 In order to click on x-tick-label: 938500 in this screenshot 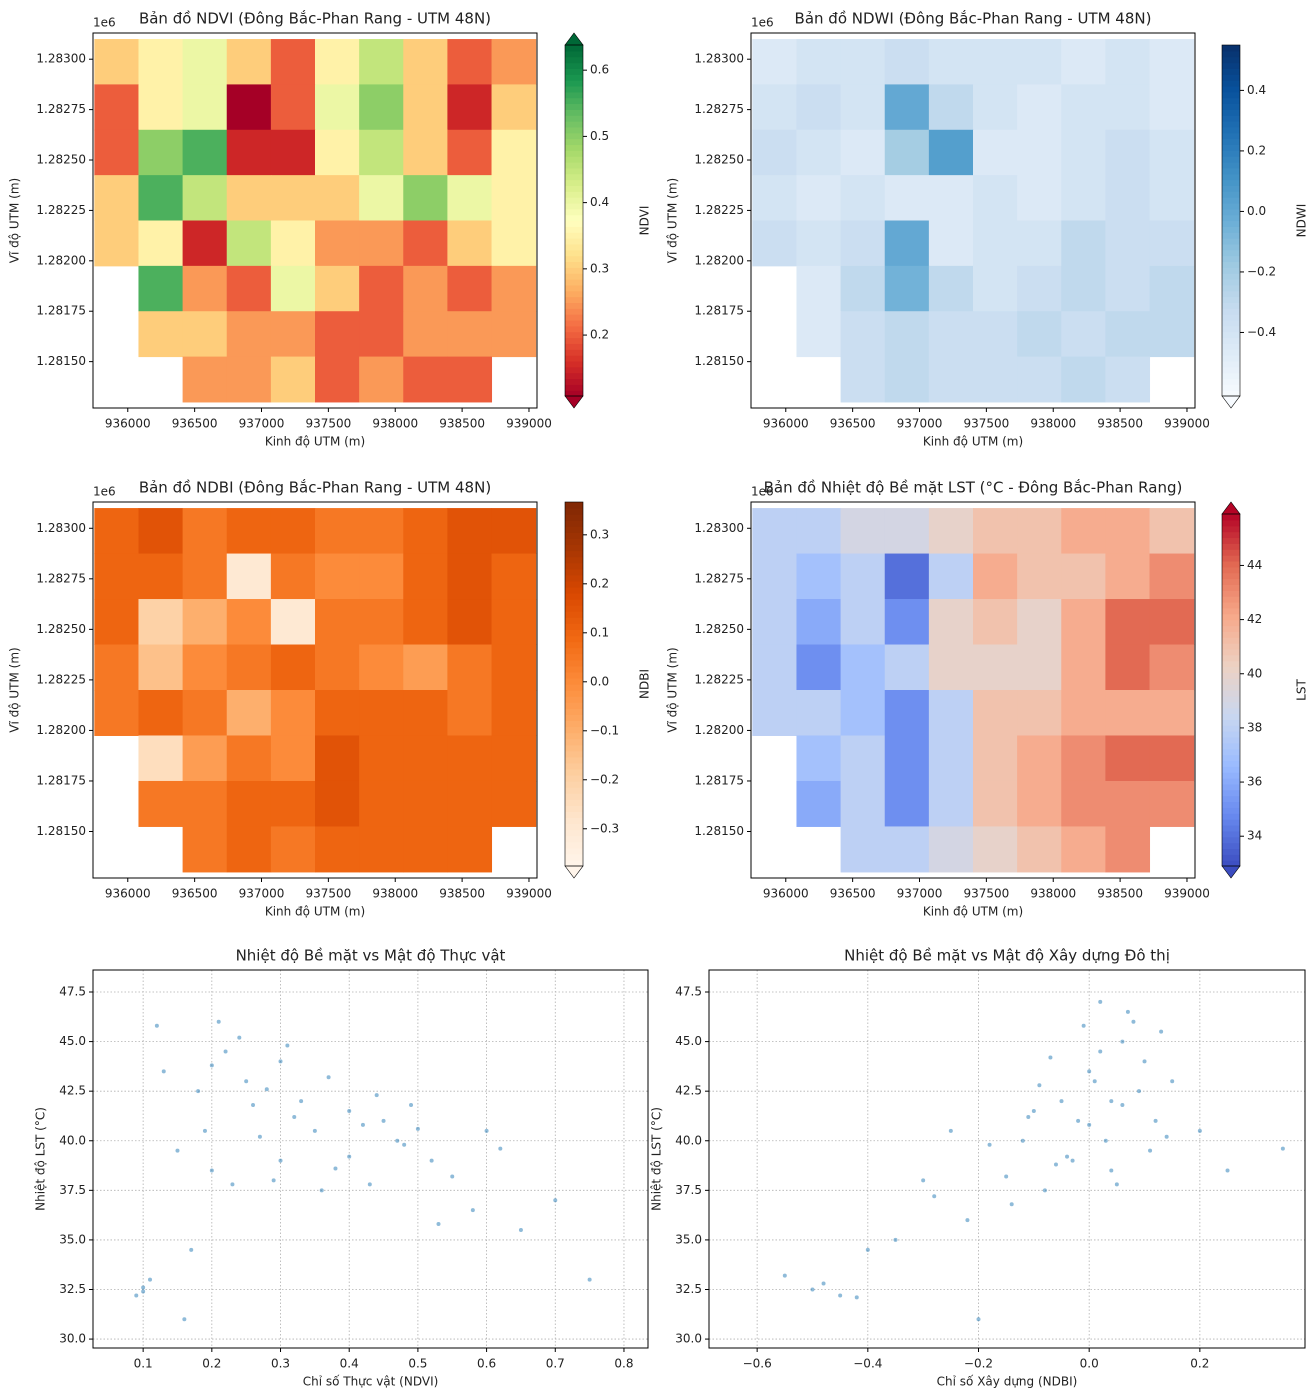, I will do `click(462, 894)`.